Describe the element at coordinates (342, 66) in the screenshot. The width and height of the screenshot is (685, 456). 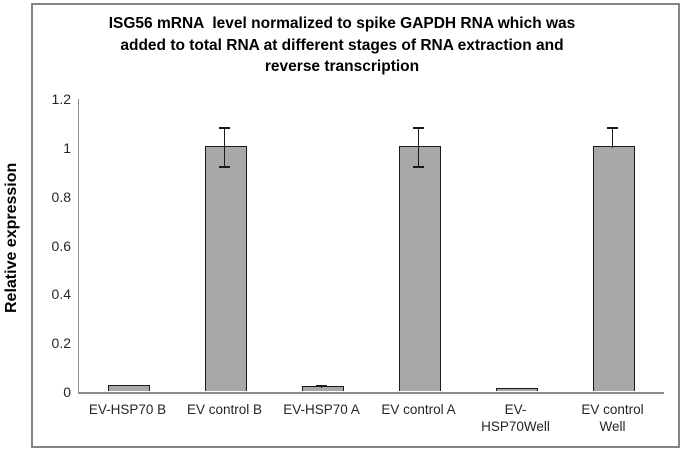
I see `chart-title-line-3: reverse transcription` at that location.